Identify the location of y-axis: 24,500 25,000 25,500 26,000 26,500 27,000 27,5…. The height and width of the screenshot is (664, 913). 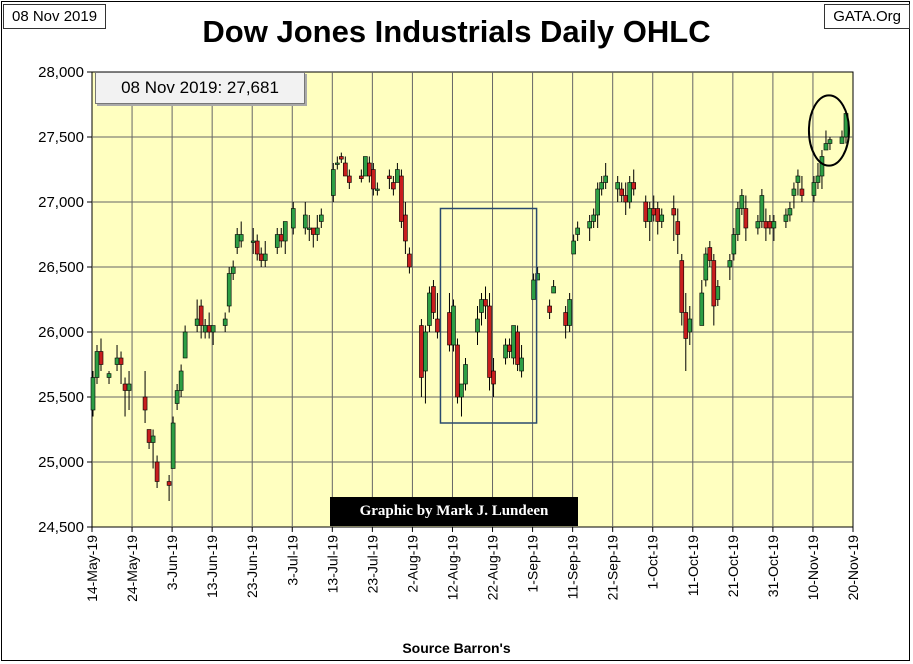
(65, 300).